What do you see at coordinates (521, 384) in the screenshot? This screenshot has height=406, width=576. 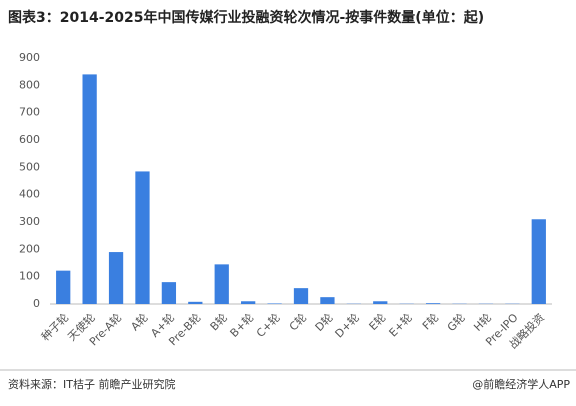 I see `credit: @前瞻经济学人APP` at bounding box center [521, 384].